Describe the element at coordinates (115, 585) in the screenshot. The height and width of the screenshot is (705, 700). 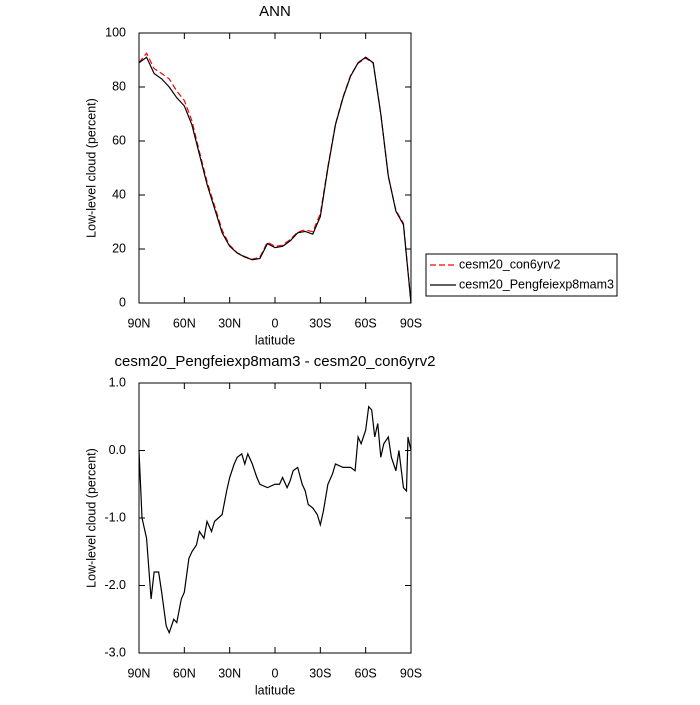
I see `y-tick-label: -2.0` at that location.